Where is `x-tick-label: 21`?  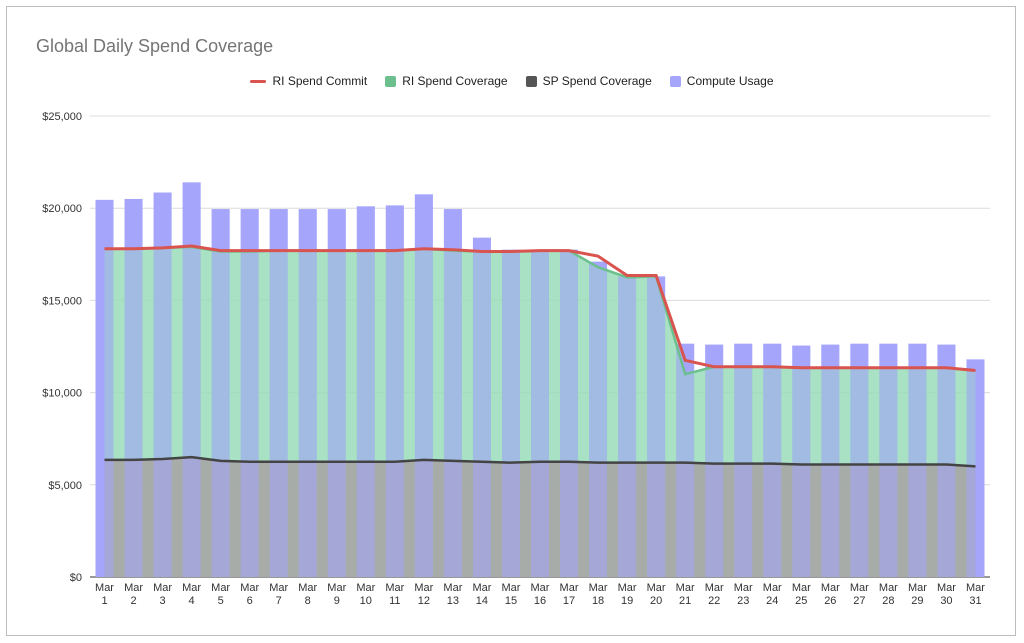
x-tick-label: 21 is located at coordinates (685, 601).